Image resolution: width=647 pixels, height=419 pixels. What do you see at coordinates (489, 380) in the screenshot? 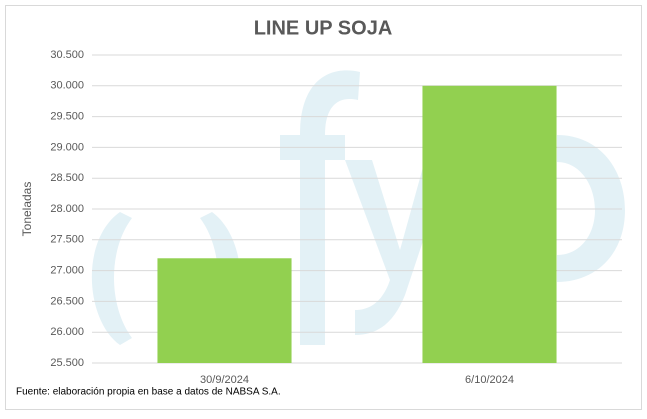
I see `x-tick-label: 6/10/2024` at bounding box center [489, 380].